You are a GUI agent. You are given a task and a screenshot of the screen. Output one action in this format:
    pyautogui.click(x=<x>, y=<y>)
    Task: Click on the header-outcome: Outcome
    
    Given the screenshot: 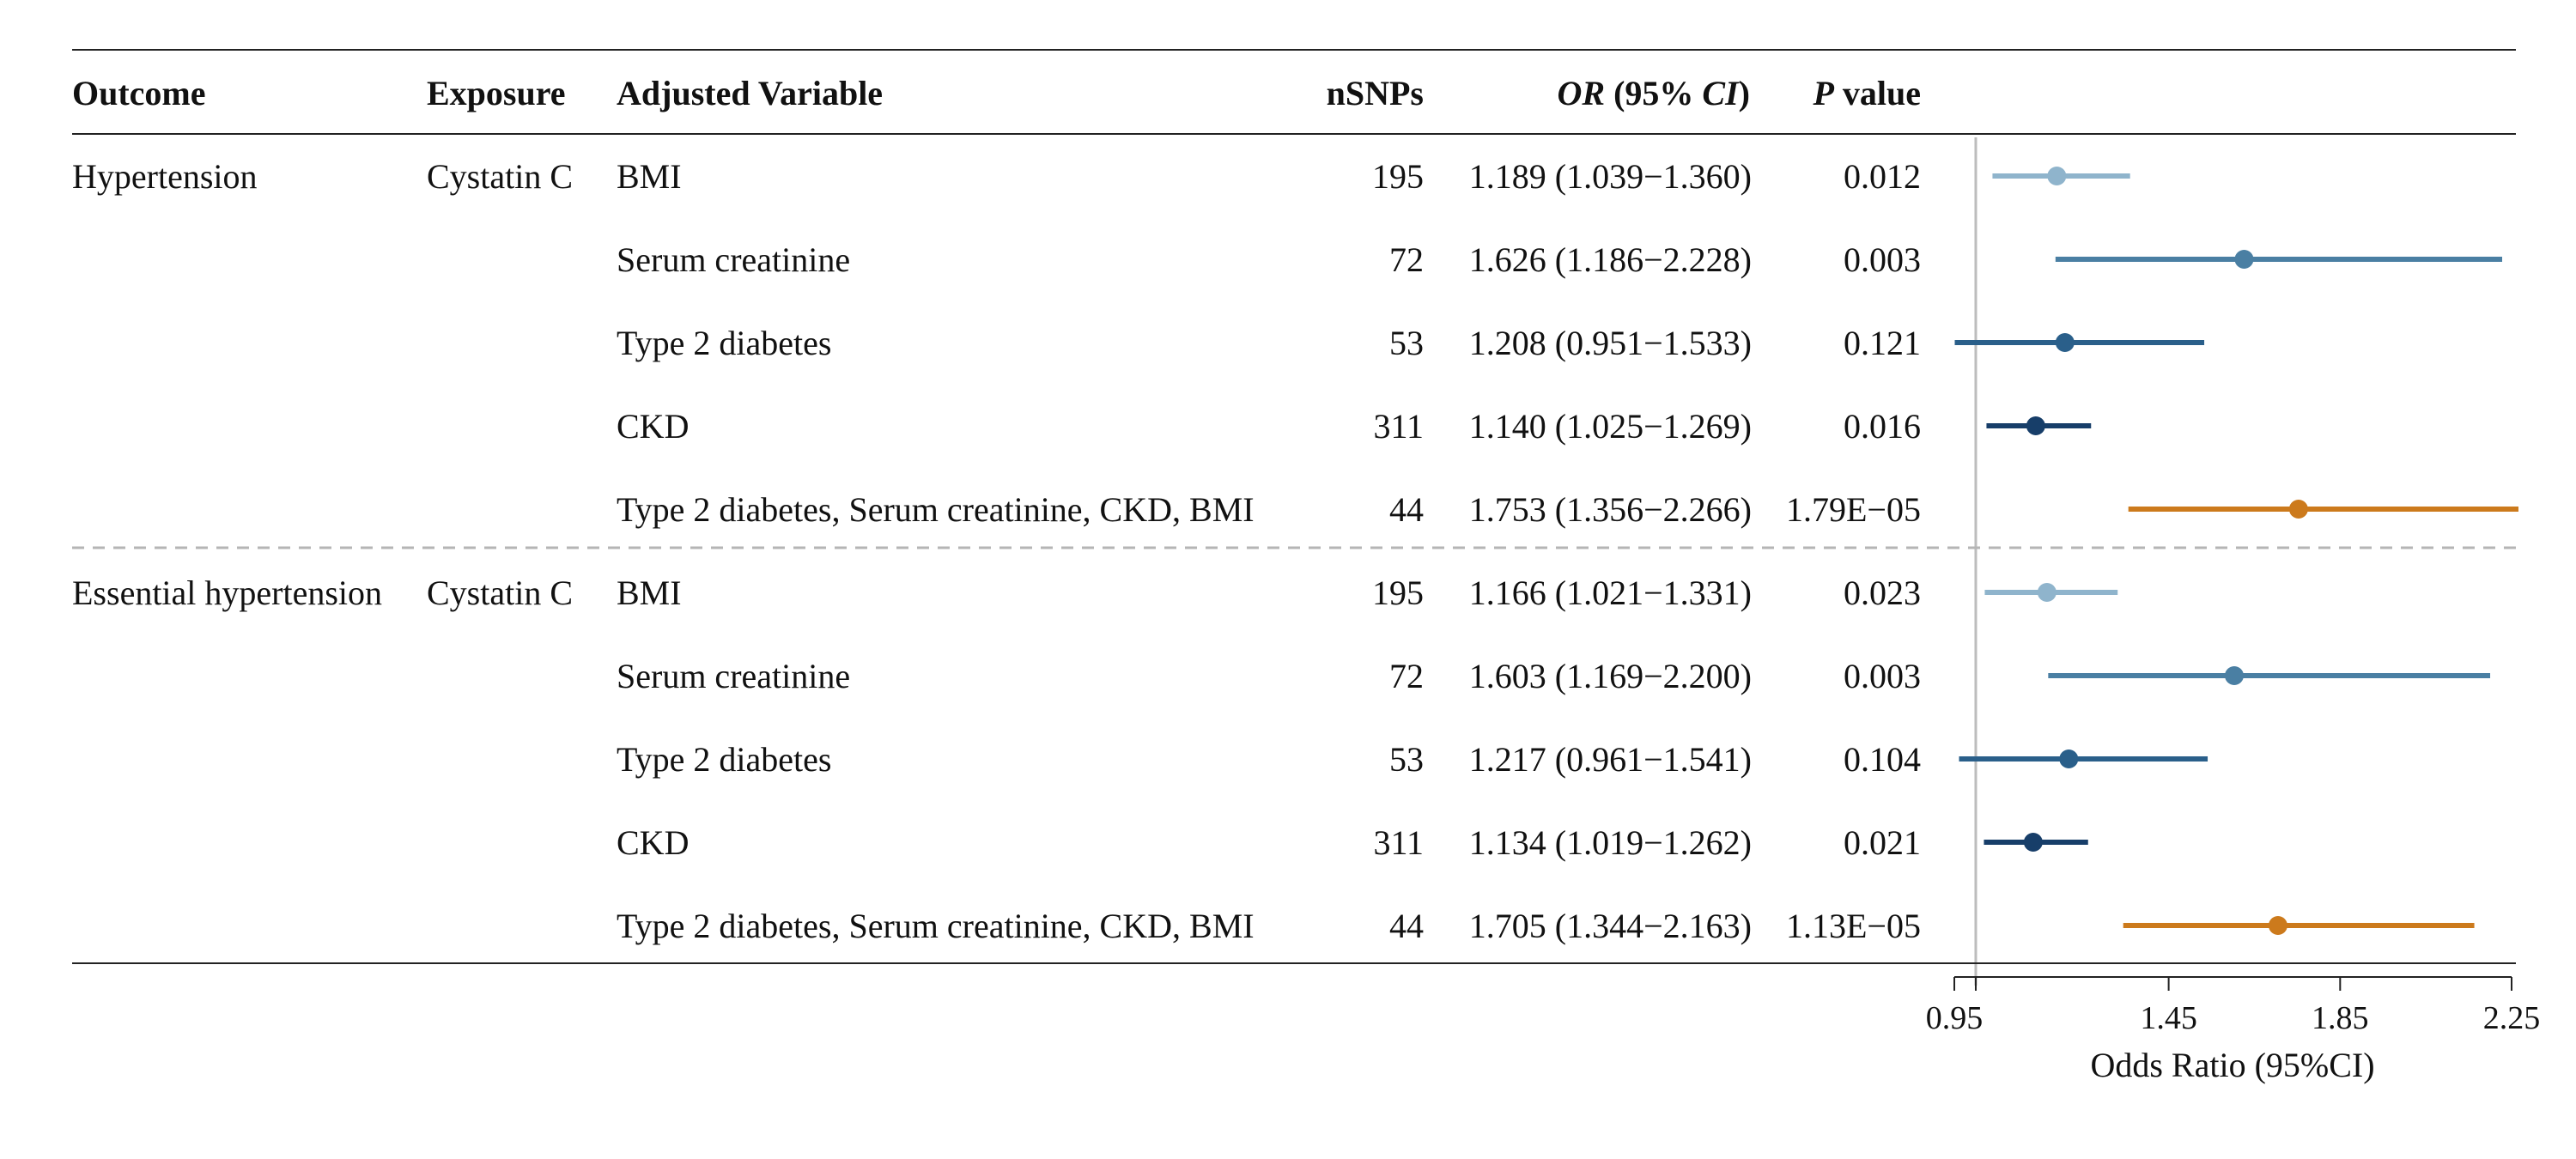 What is the action you would take?
    pyautogui.click(x=139, y=93)
    